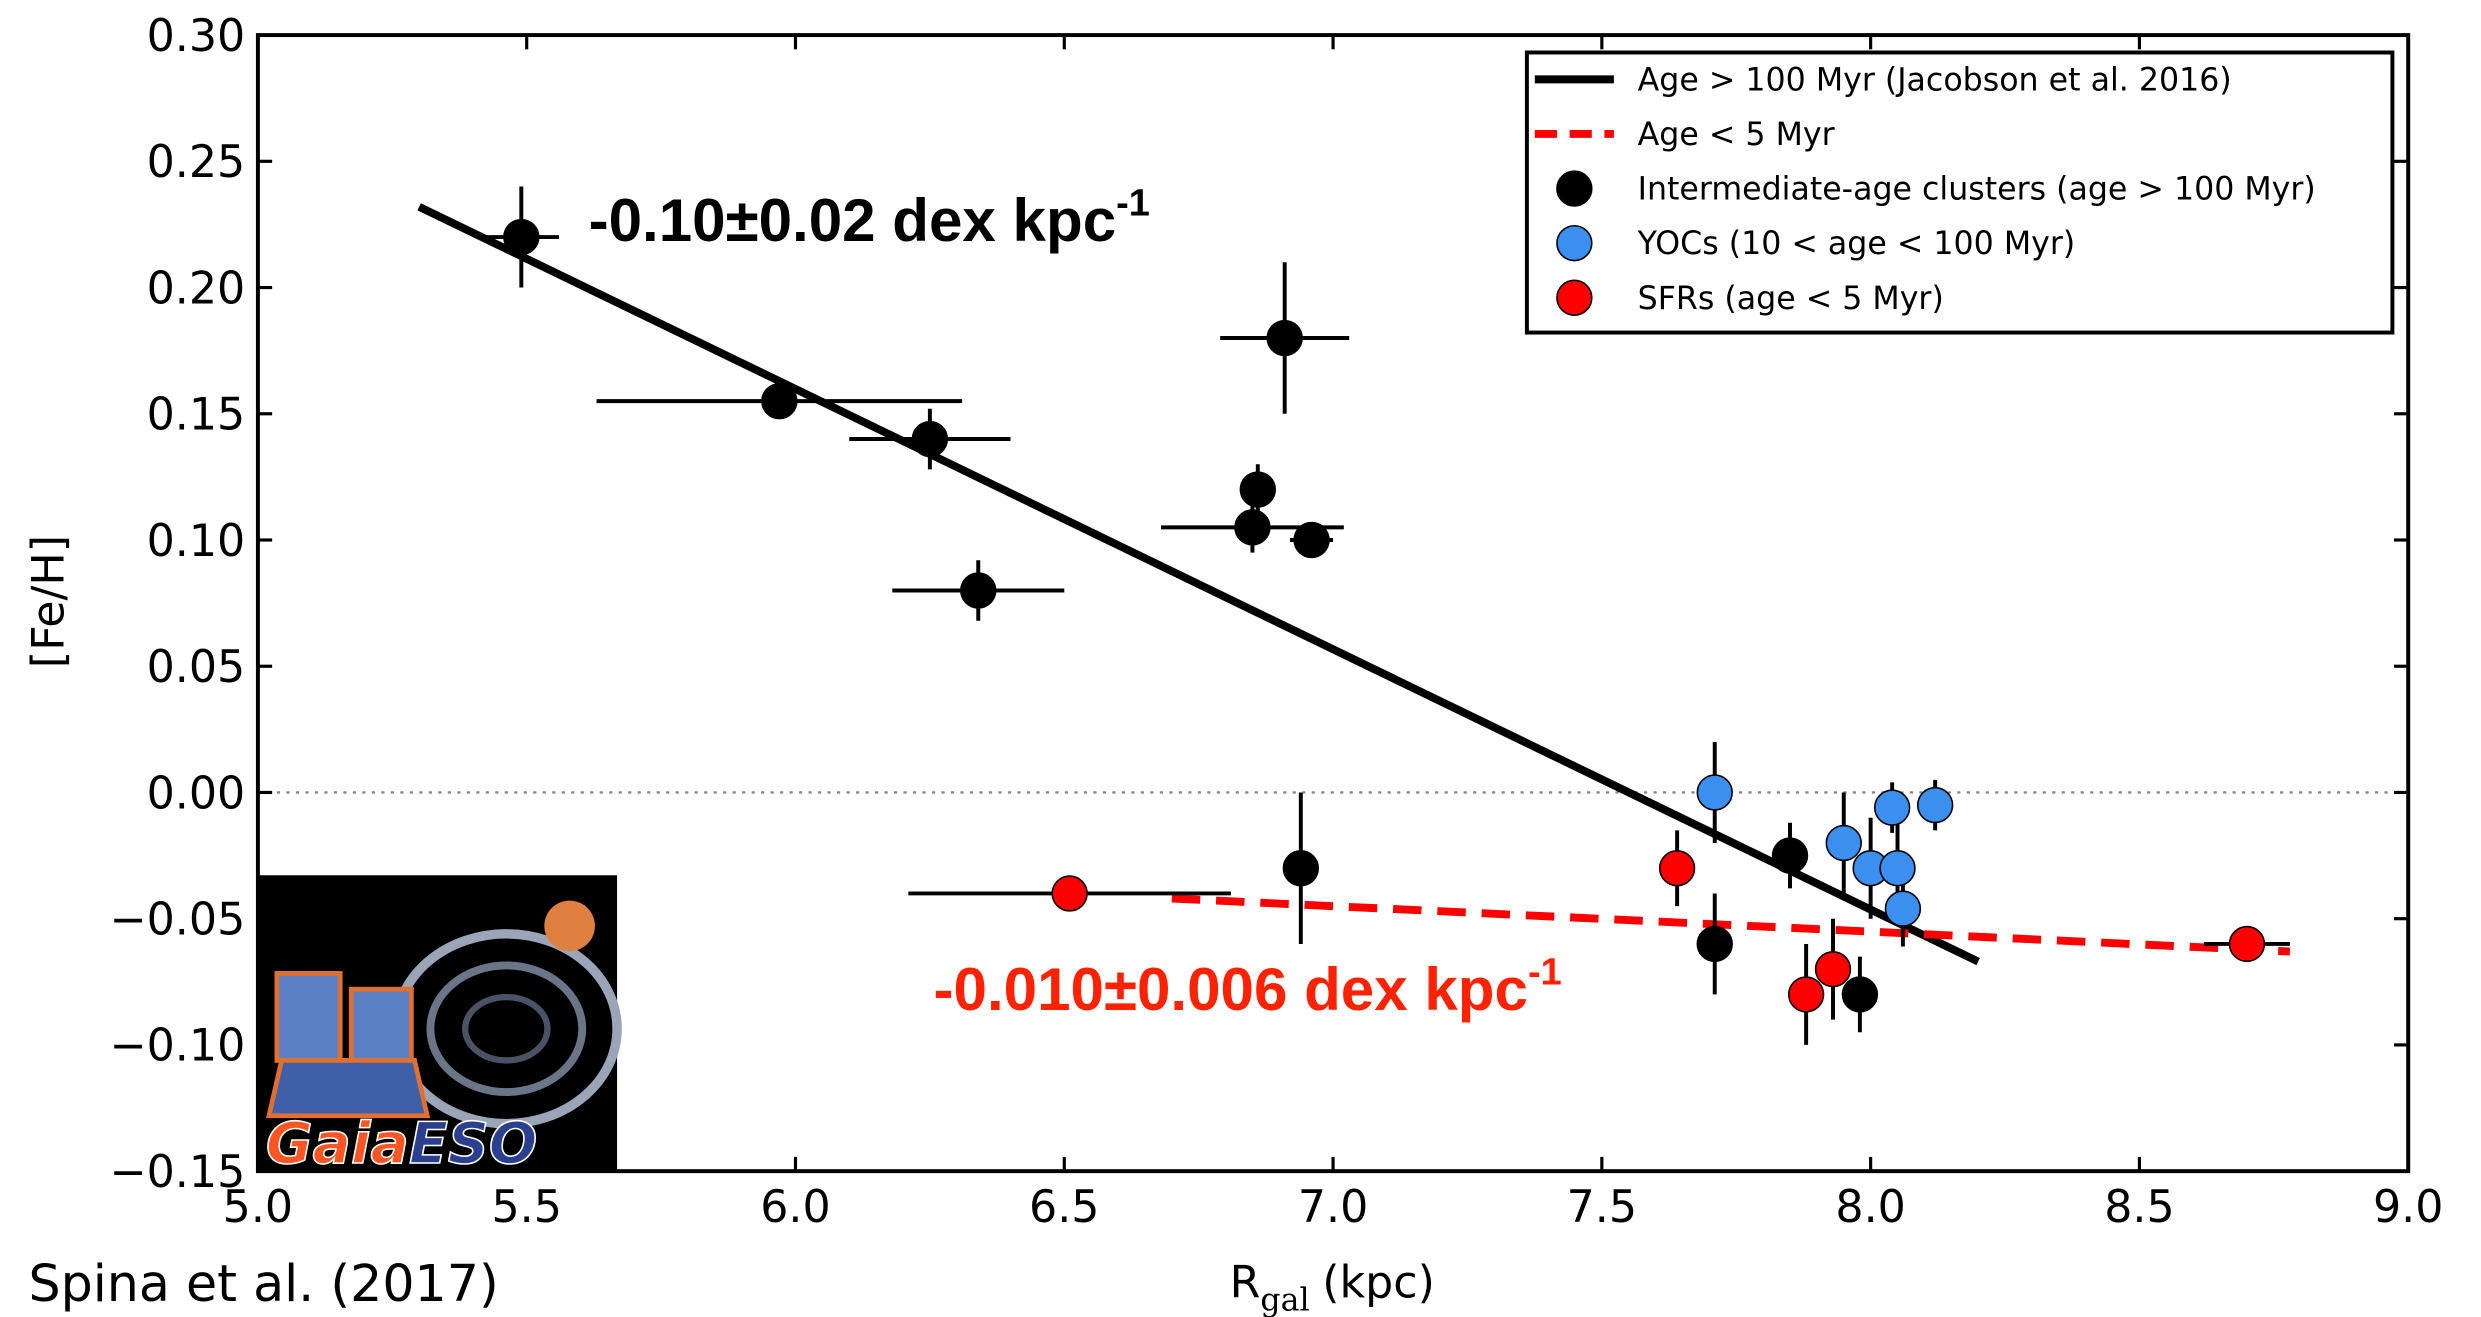 Image resolution: width=2481 pixels, height=1317 pixels. What do you see at coordinates (1791, 299) in the screenshot?
I see `legend-label: SFRs (age < 5 Myr)` at bounding box center [1791, 299].